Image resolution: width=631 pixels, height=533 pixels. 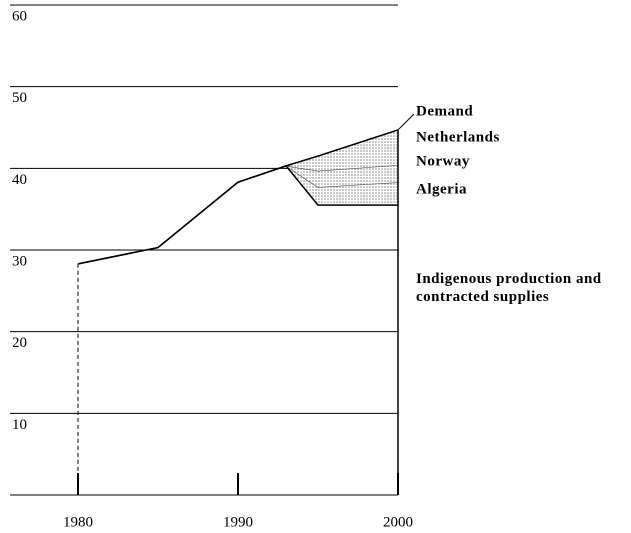 What do you see at coordinates (443, 161) in the screenshot?
I see `series-label: Norway` at bounding box center [443, 161].